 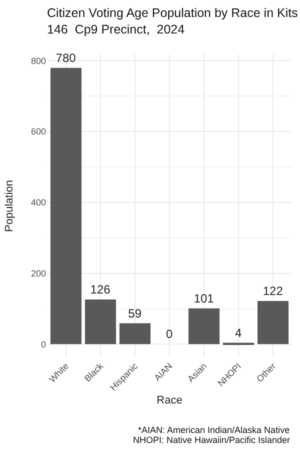 What do you see at coordinates (214, 430) in the screenshot?
I see `text: *AIAN: American Indian/Alaska Native` at bounding box center [214, 430].